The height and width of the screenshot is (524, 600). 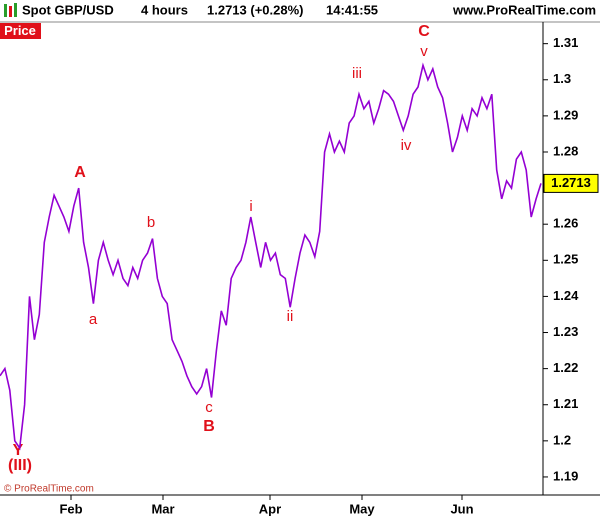 What do you see at coordinates (93, 319) in the screenshot?
I see `annotation: a` at bounding box center [93, 319].